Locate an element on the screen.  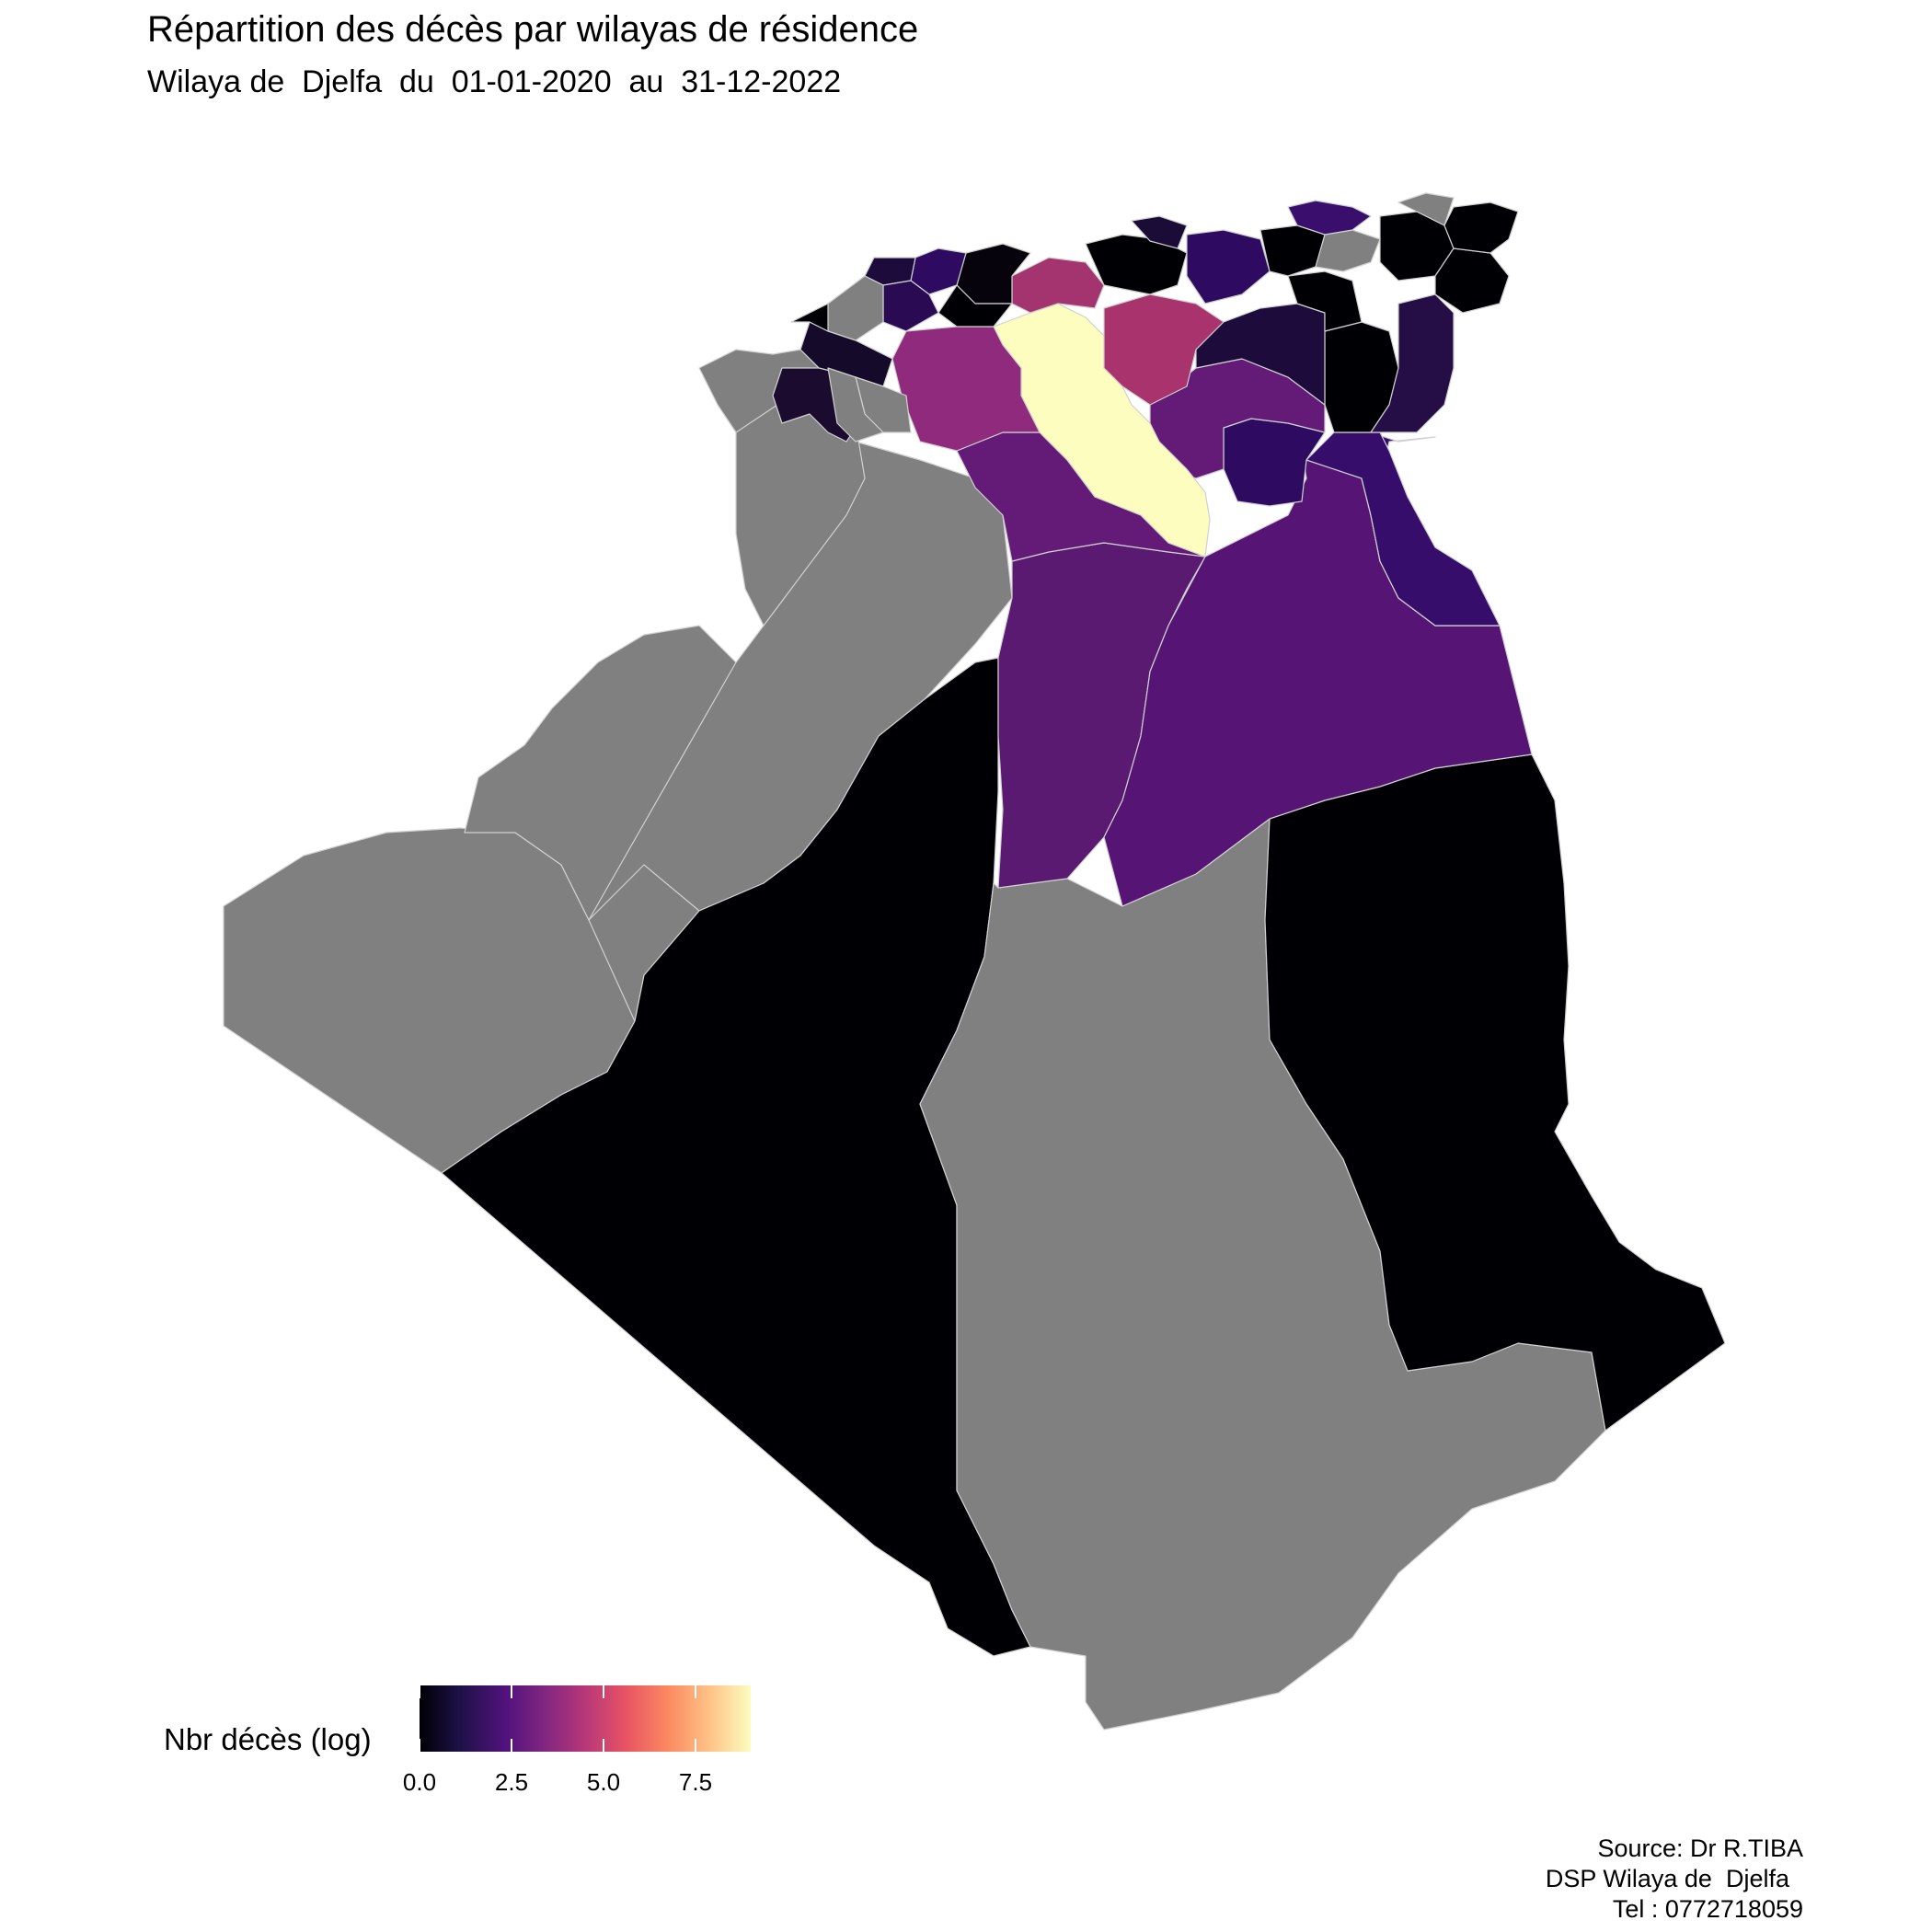
legend-tick-label: 5.0 is located at coordinates (603, 1782).